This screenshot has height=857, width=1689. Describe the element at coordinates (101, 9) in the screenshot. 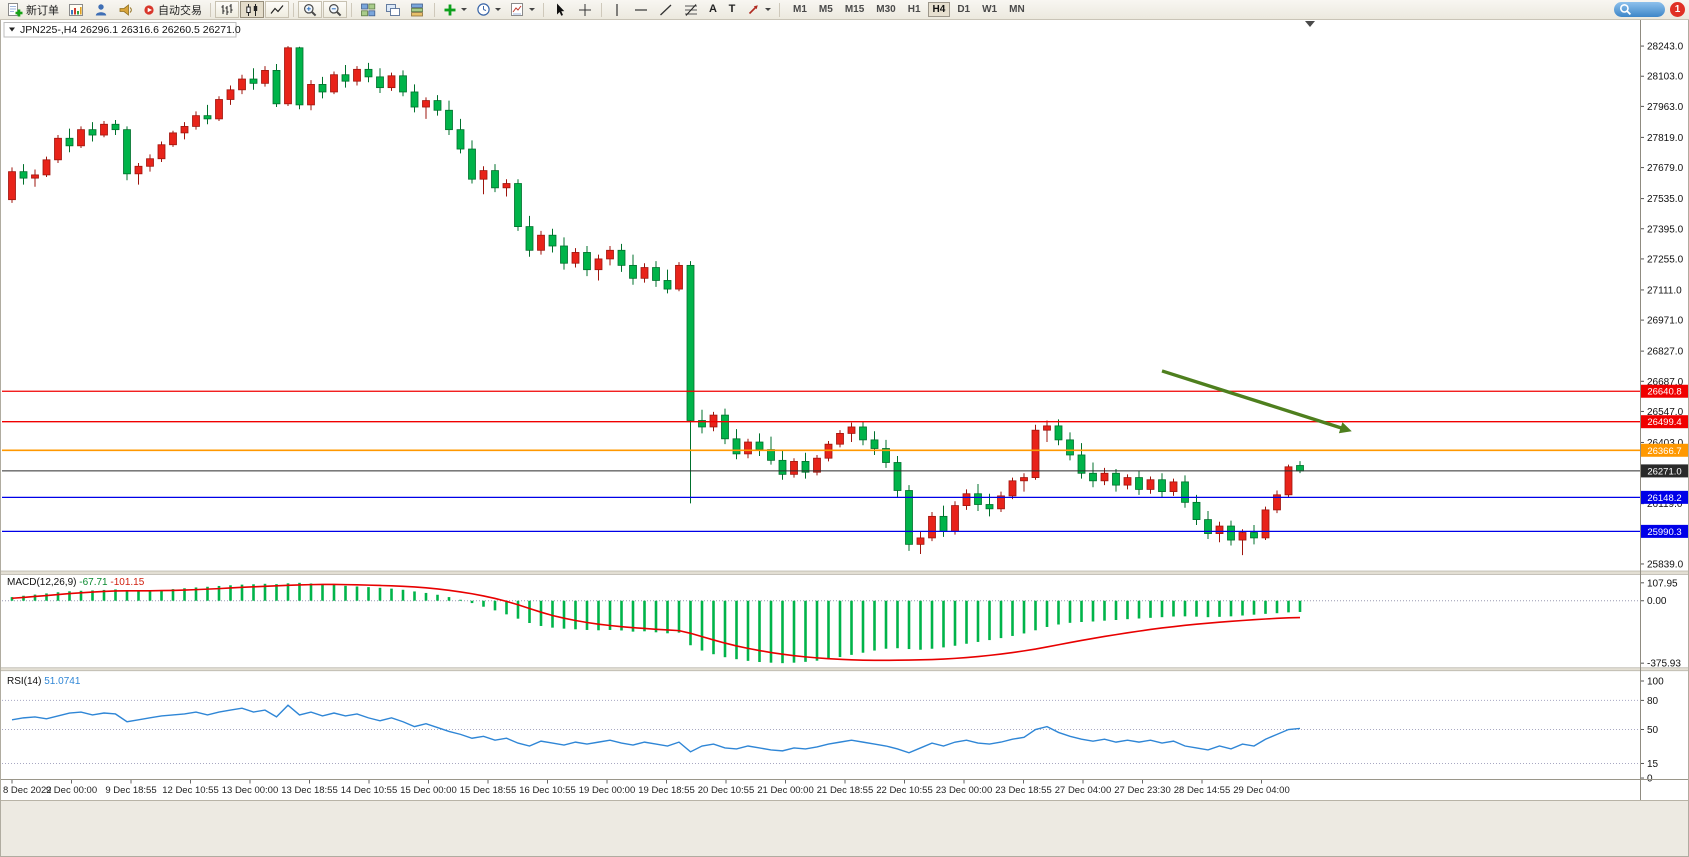

I see `profiles-button` at that location.